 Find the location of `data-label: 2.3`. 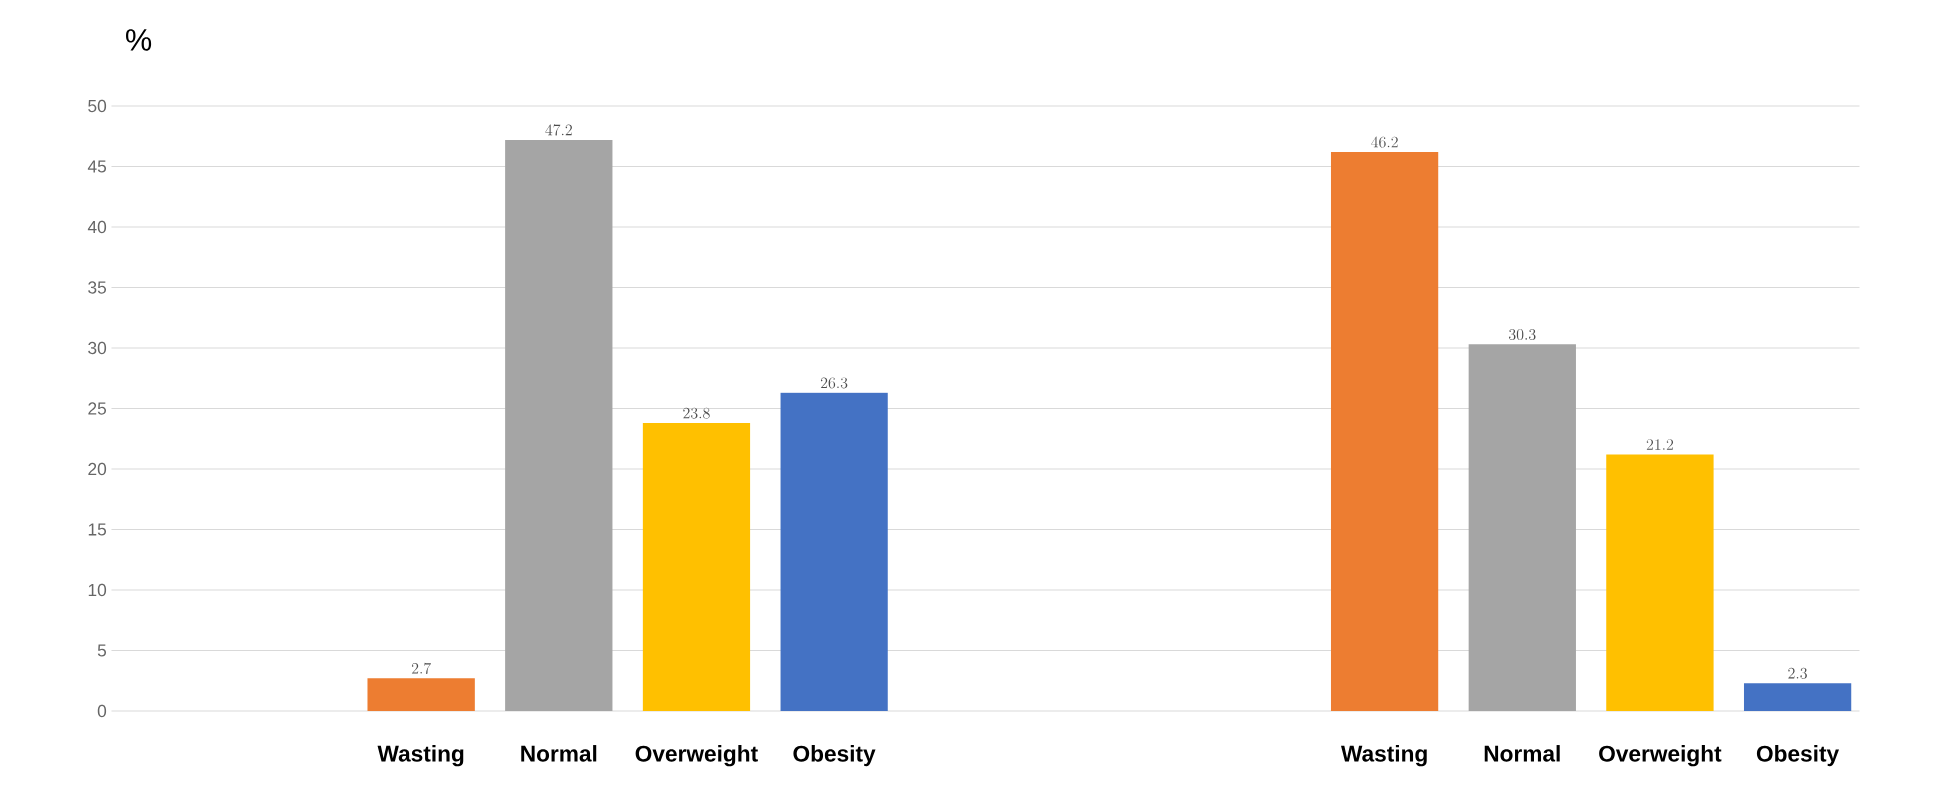

data-label: 2.3 is located at coordinates (1797, 673).